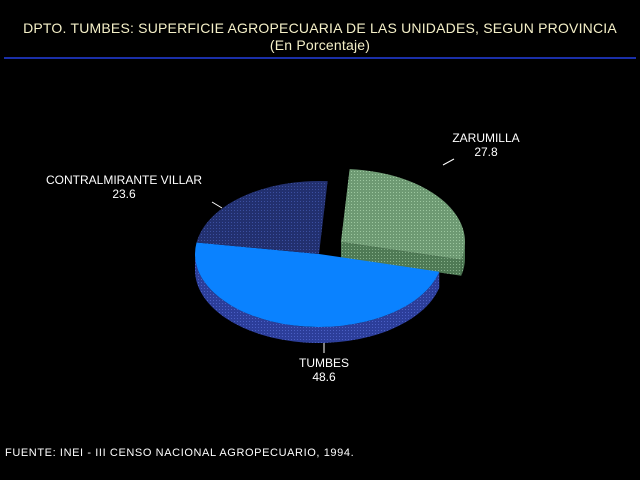 Image resolution: width=640 pixels, height=480 pixels. What do you see at coordinates (320, 58) in the screenshot?
I see `title-divider` at bounding box center [320, 58].